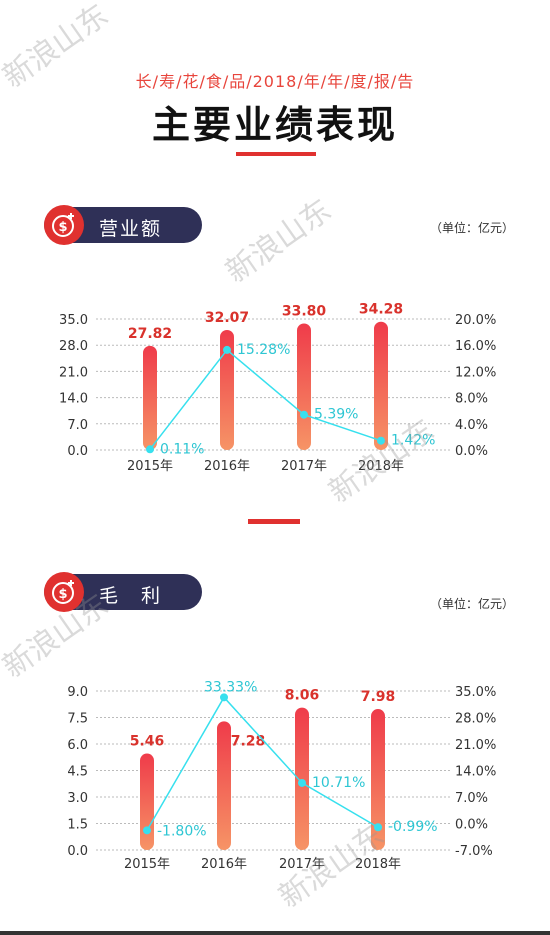 This screenshot has height=935, width=550. Describe the element at coordinates (182, 449) in the screenshot. I see `growth-value-label: 0.11%` at that location.